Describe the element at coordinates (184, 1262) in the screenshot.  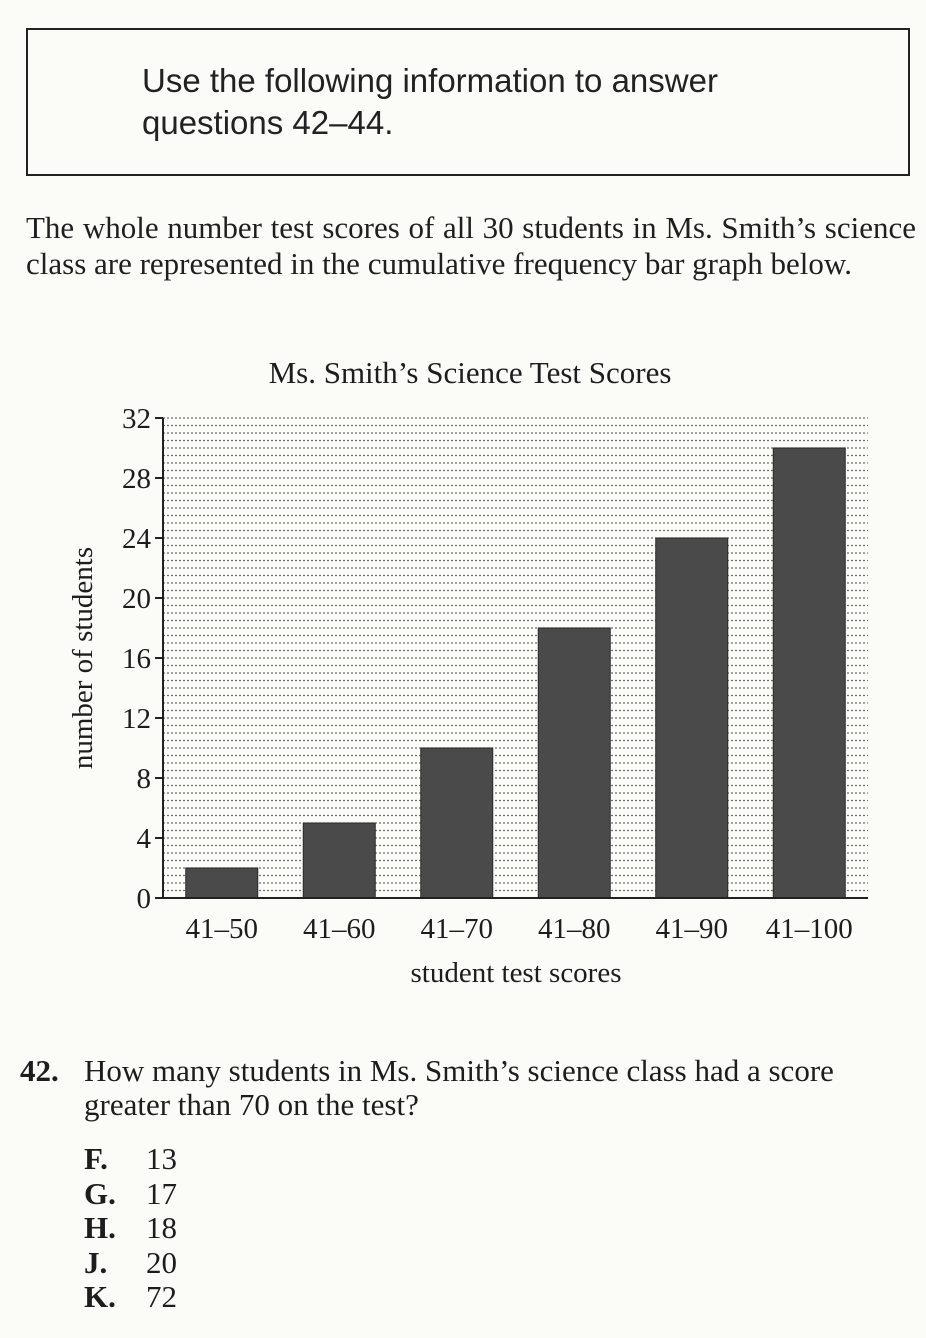
I see `answer-choice-j: J. 20` at that location.